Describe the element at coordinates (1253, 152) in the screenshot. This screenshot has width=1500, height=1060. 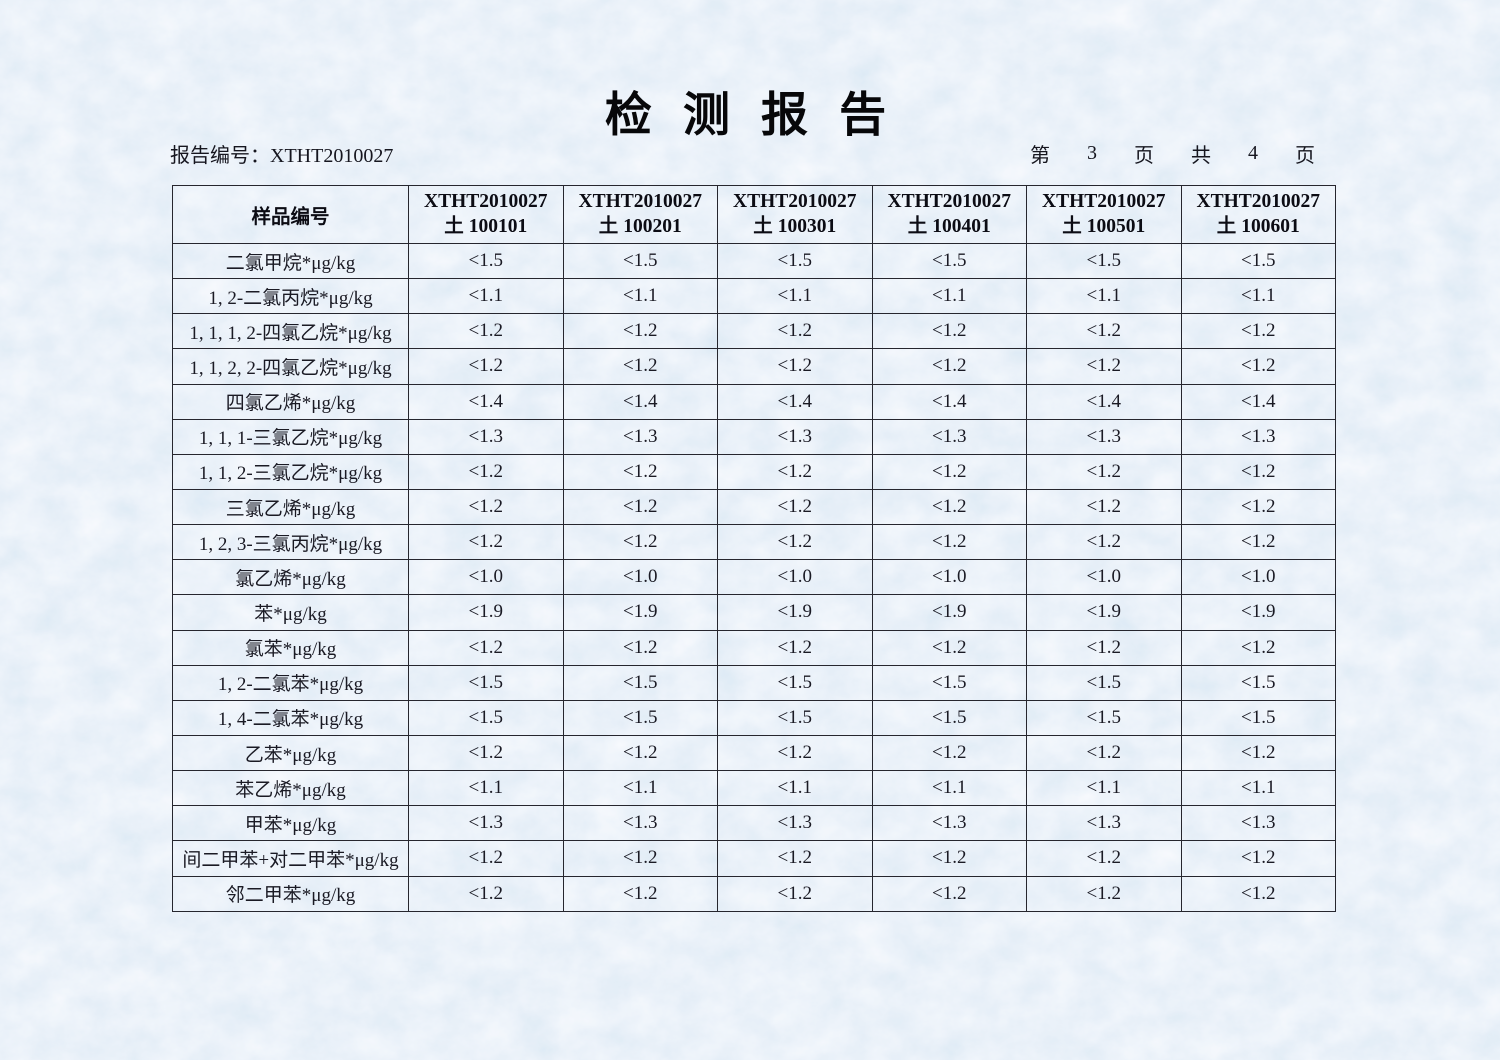
I see `pagination-total-pages: 4` at that location.